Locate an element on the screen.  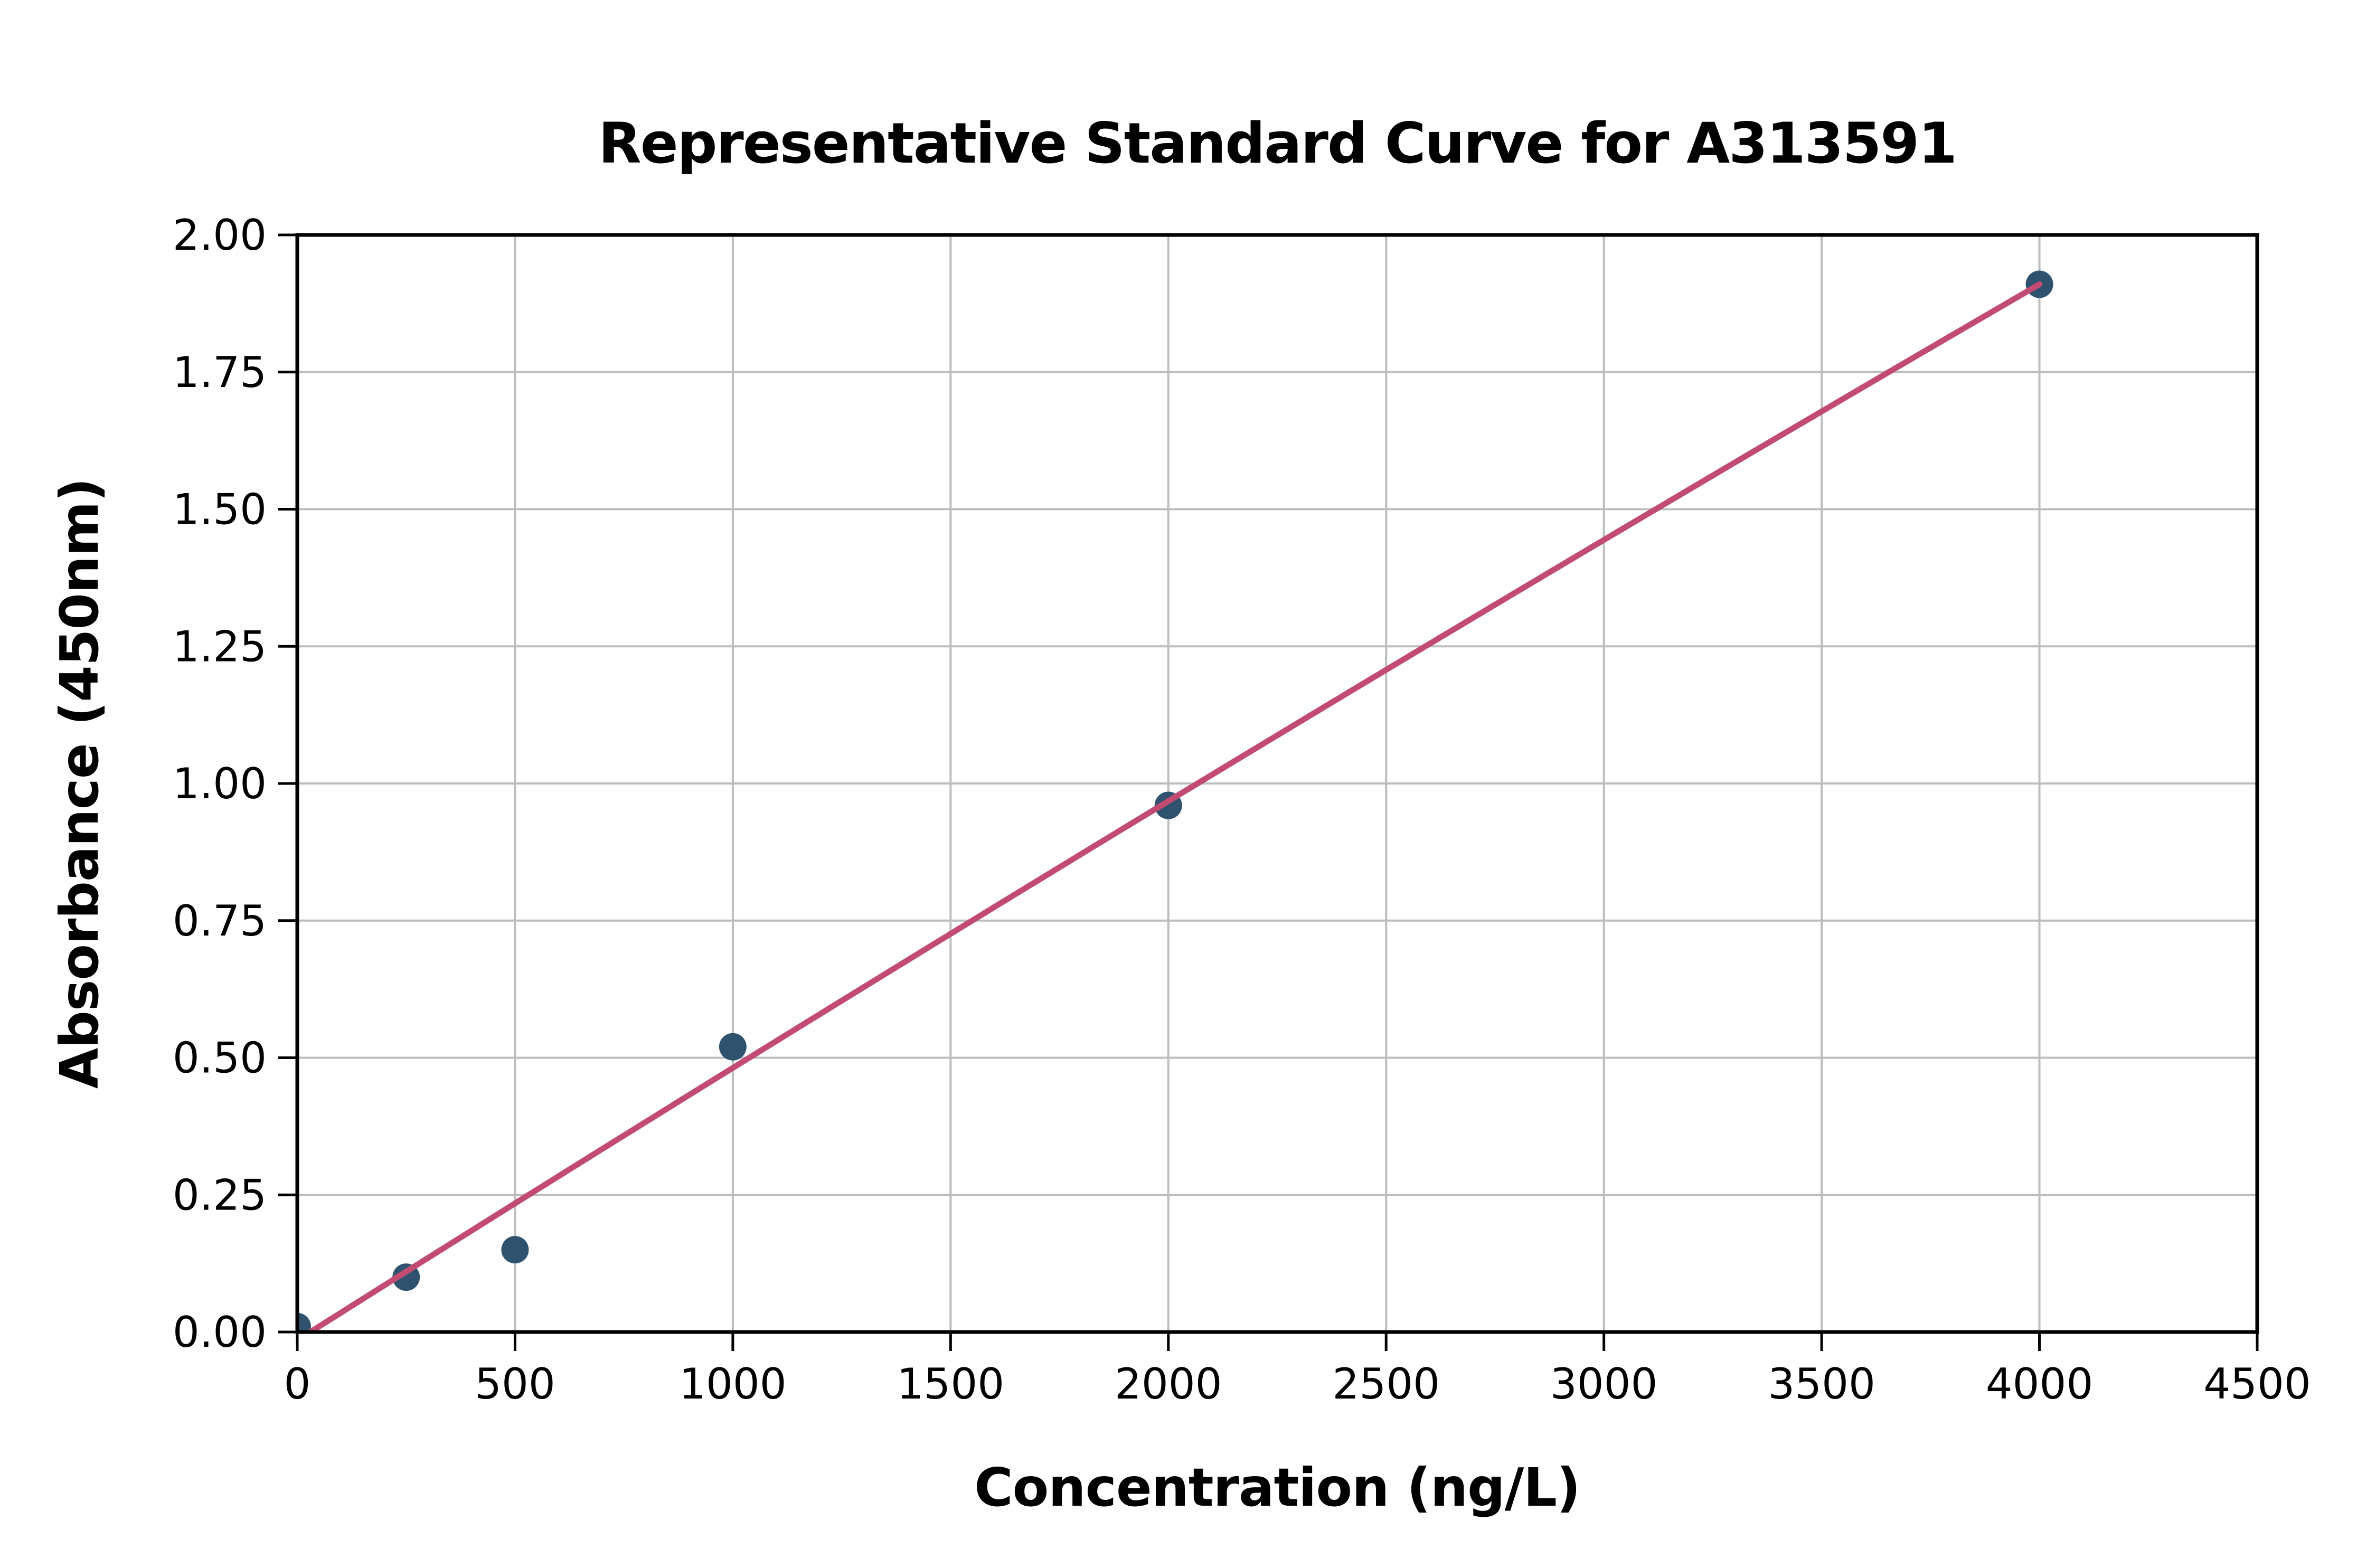
x-tick-label: 0 is located at coordinates (298, 1384).